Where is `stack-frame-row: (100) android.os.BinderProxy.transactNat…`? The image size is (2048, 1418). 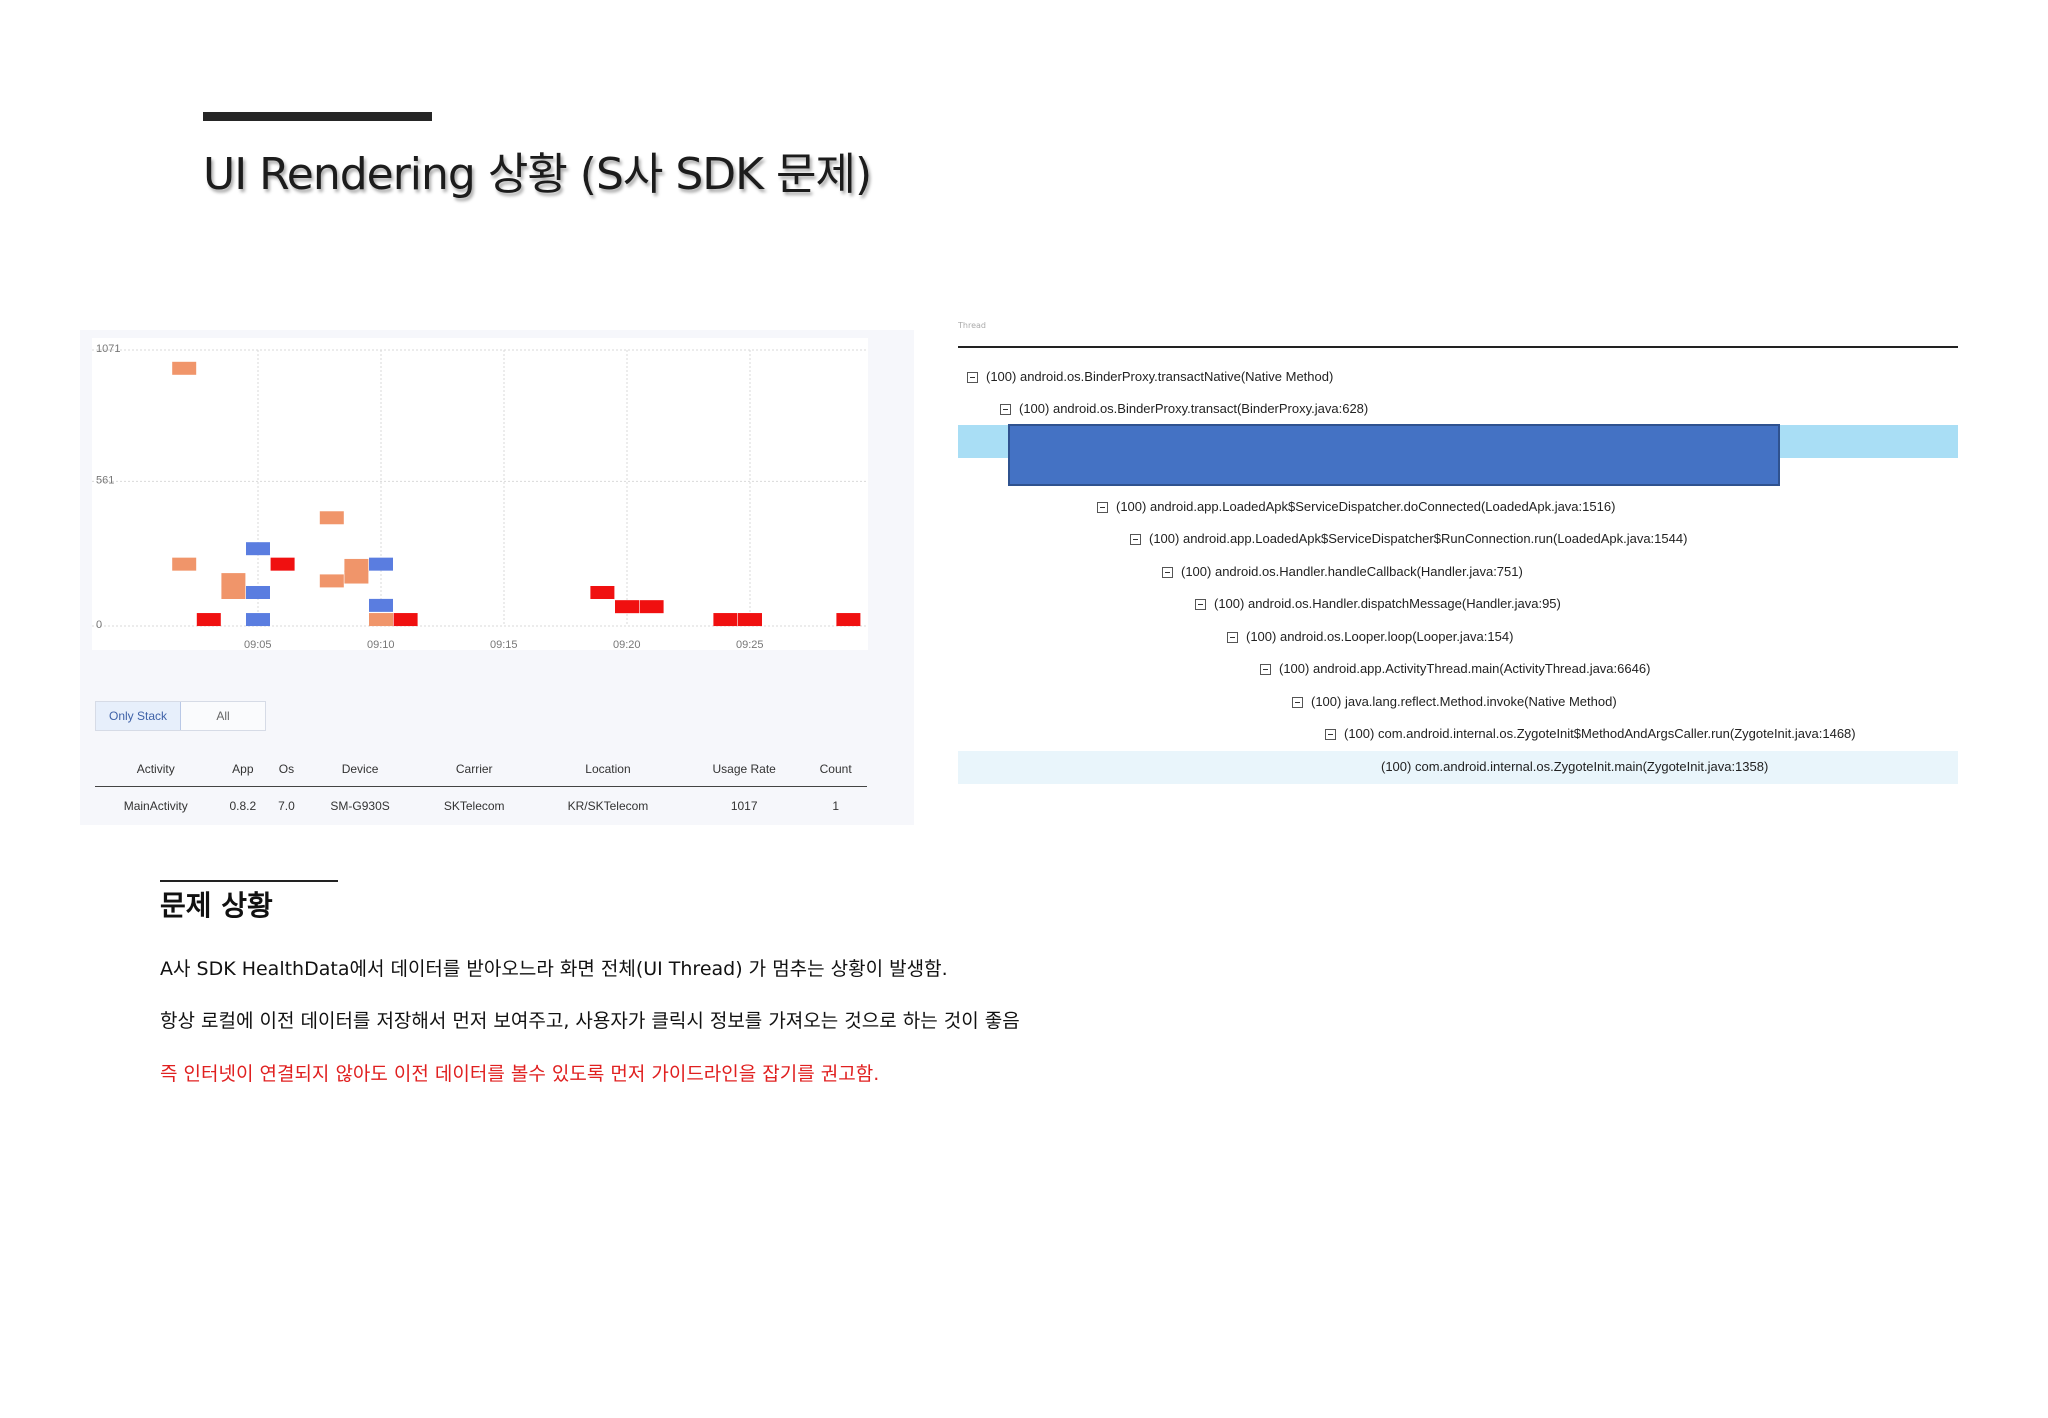
stack-frame-row: (100) android.os.BinderProxy.transactNat… is located at coordinates (1150, 377).